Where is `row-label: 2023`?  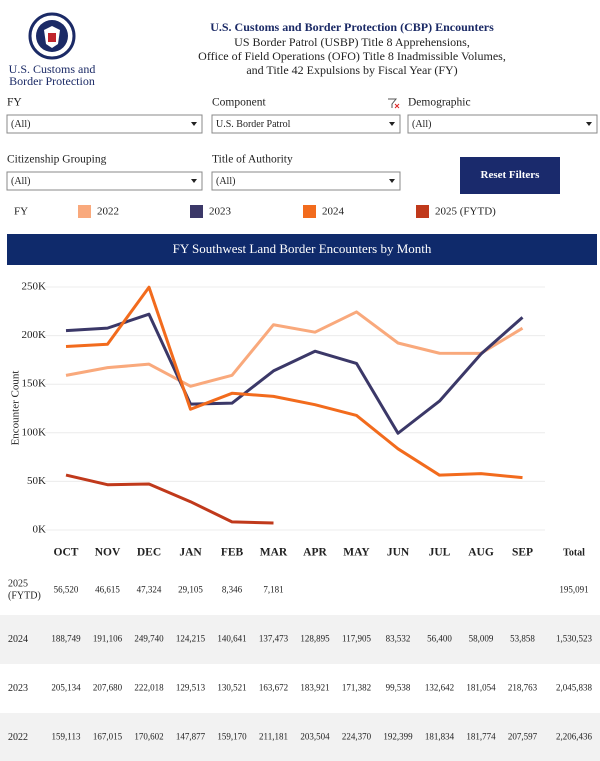 row-label: 2023 is located at coordinates (18, 688).